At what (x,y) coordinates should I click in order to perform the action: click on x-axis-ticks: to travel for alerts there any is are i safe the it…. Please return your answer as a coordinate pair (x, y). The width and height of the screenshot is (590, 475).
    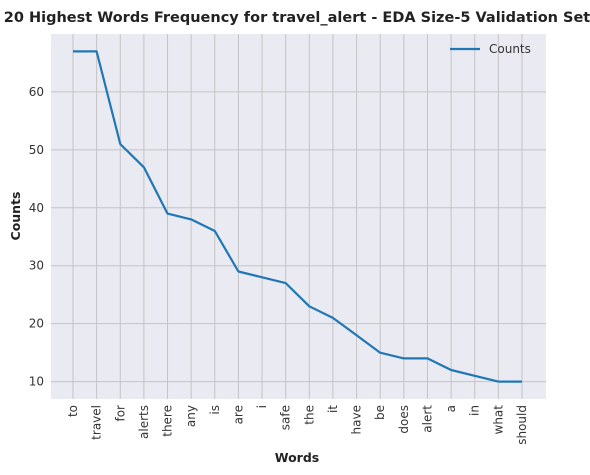
    Looking at the image, I should click on (297, 425).